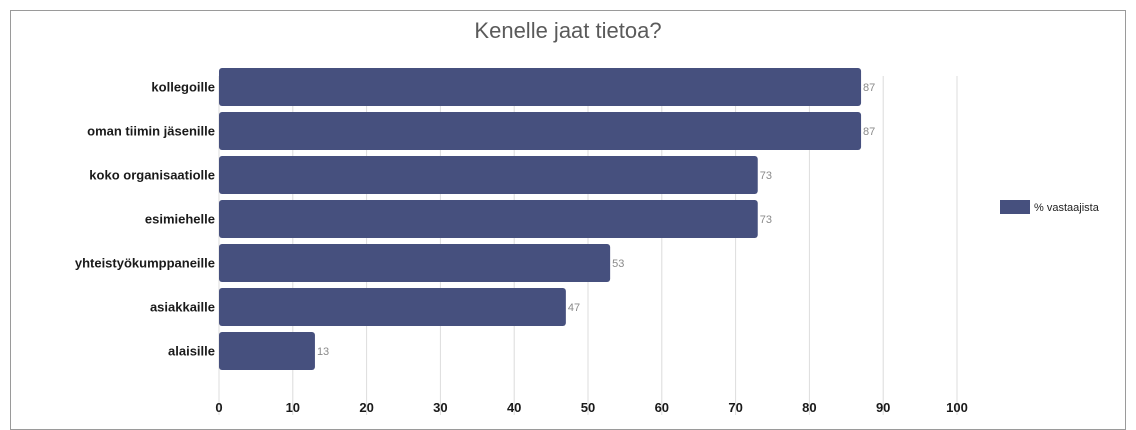 The image size is (1136, 430). I want to click on legend-swatch, so click(1015, 207).